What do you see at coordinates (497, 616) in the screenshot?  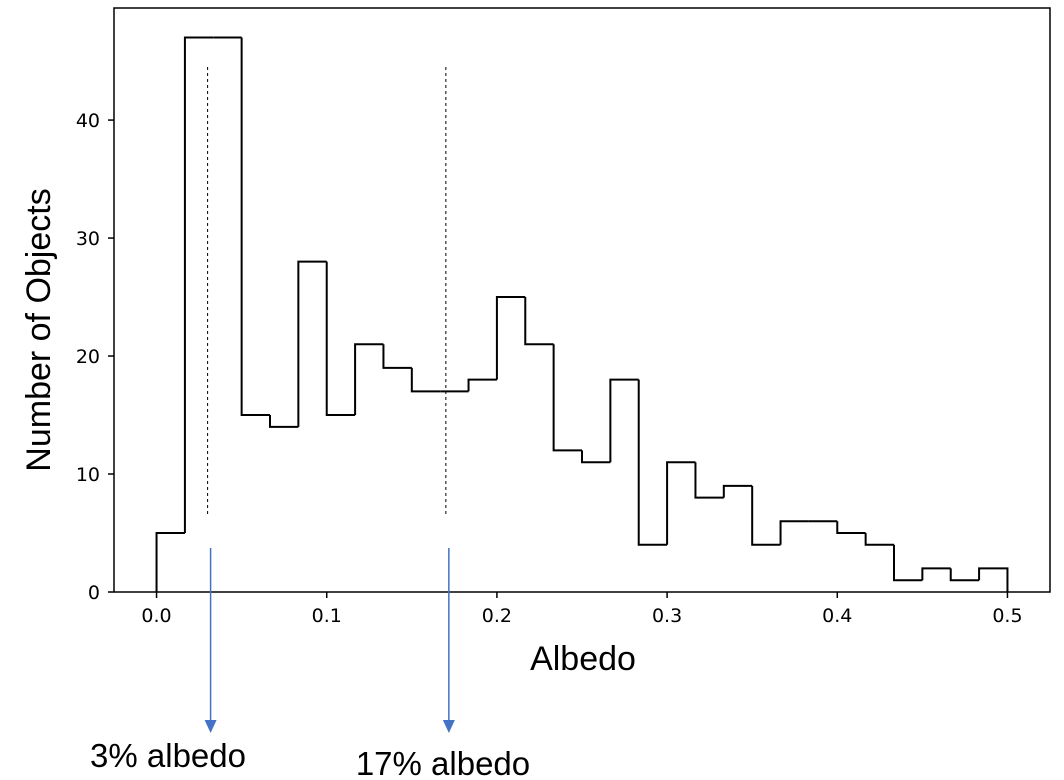 I see `x-tick-label: 0.2` at bounding box center [497, 616].